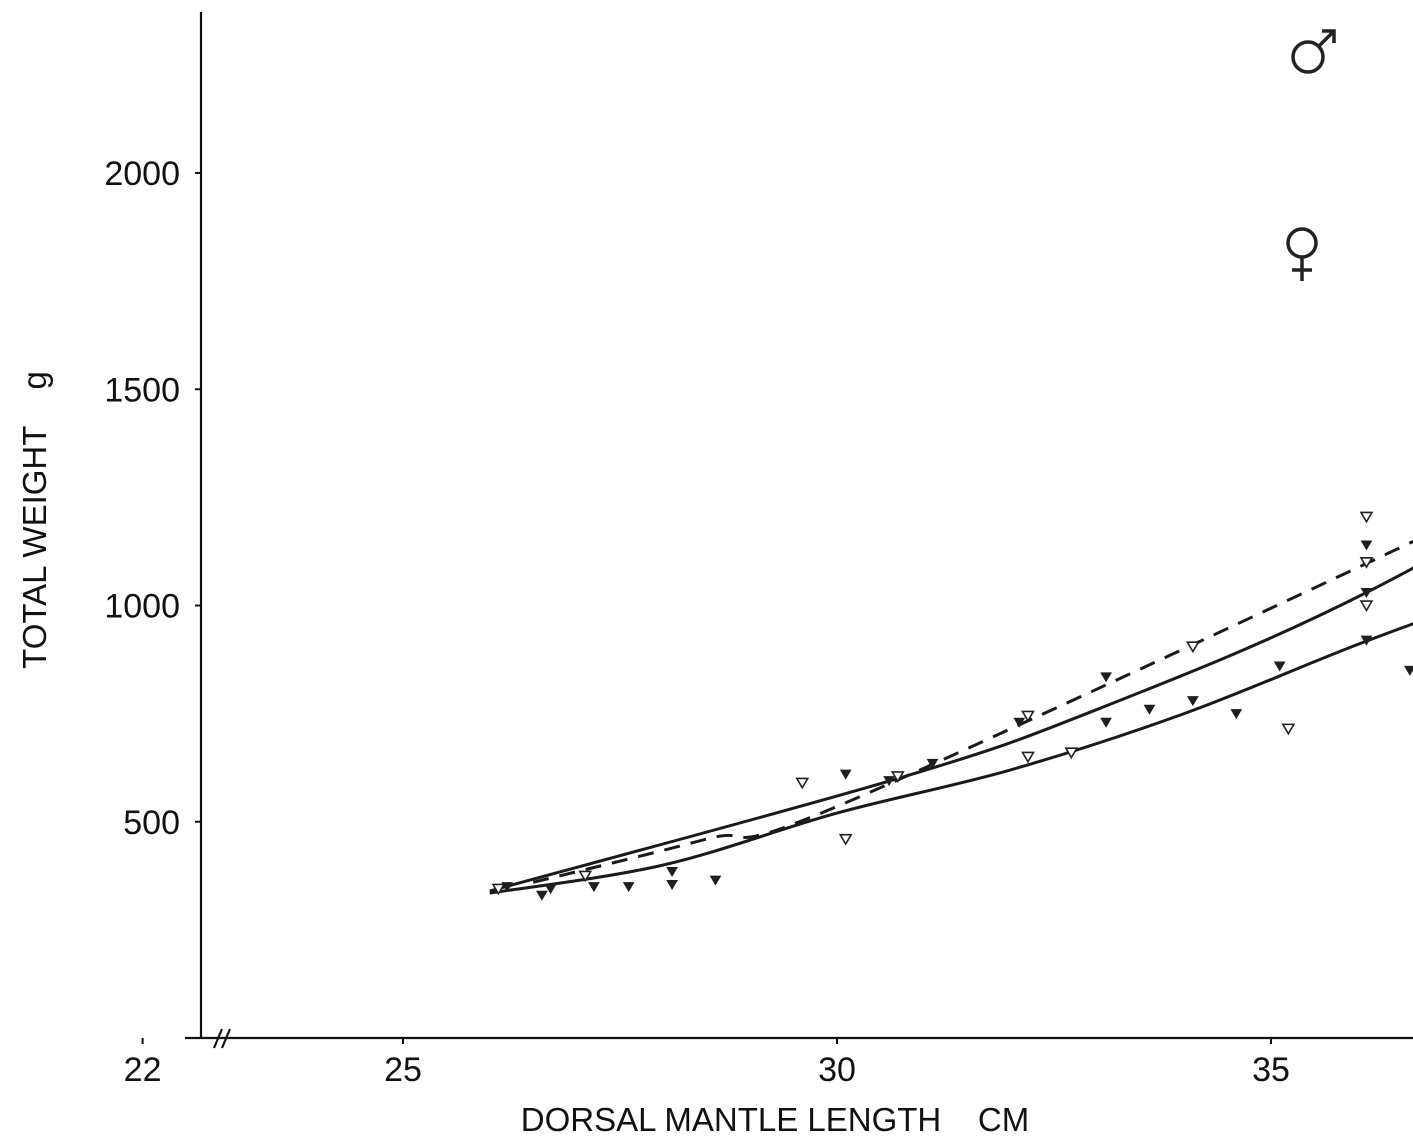 This screenshot has width=1413, height=1141. I want to click on x-axis-break, so click(222, 1038).